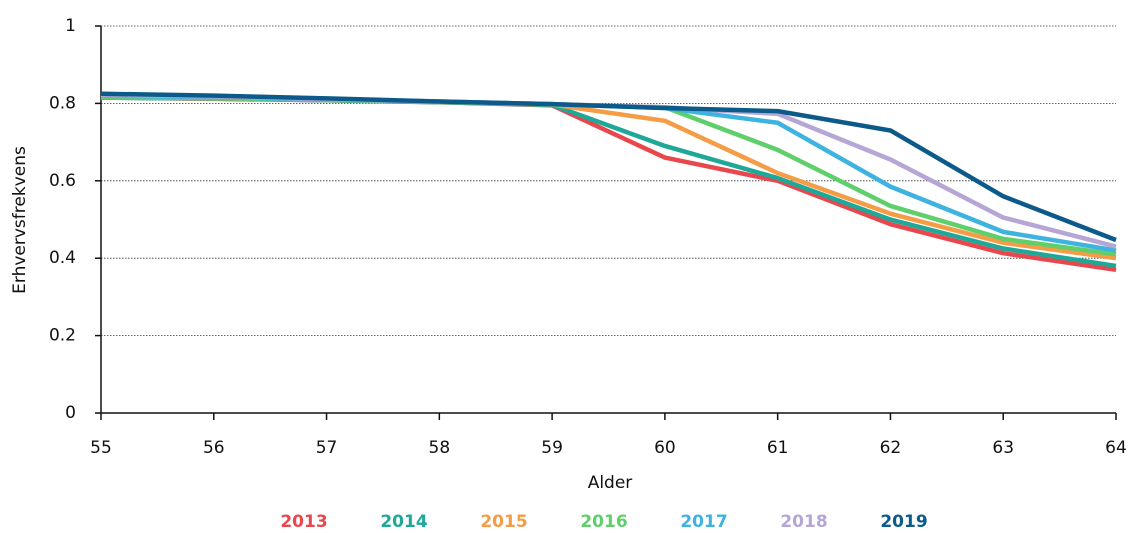  What do you see at coordinates (70, 26) in the screenshot?
I see `y-tick-label: 1` at bounding box center [70, 26].